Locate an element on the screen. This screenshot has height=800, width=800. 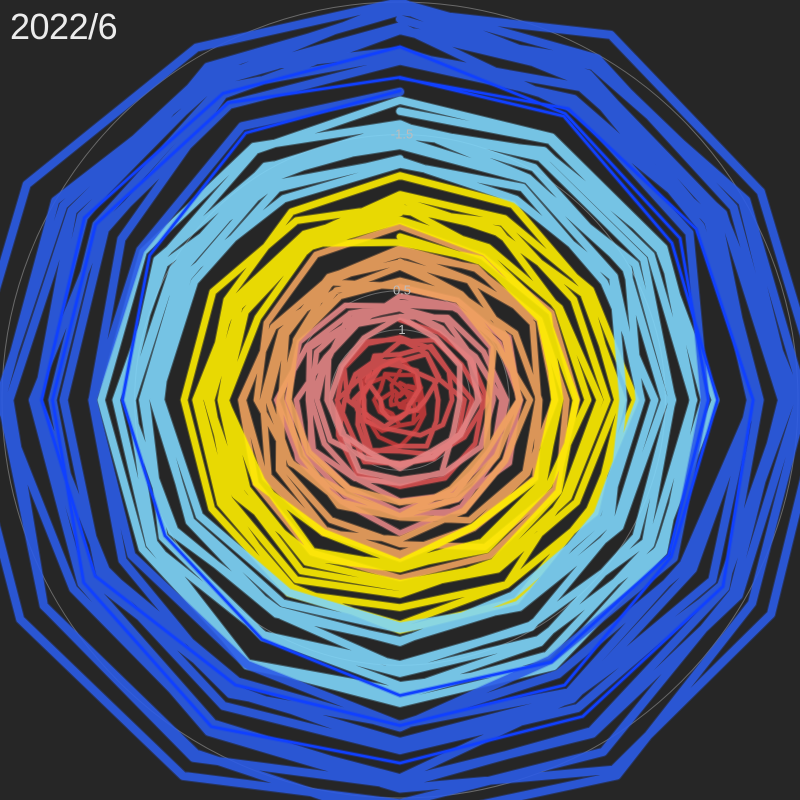
tick-label-0: 1 is located at coordinates (401, 329).